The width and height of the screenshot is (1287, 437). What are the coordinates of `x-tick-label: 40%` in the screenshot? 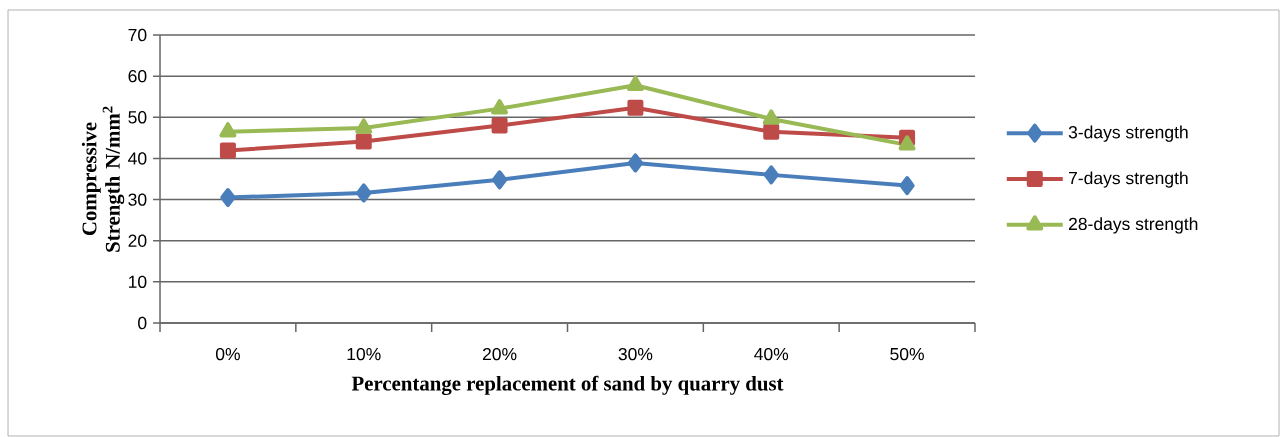 It's located at (771, 354).